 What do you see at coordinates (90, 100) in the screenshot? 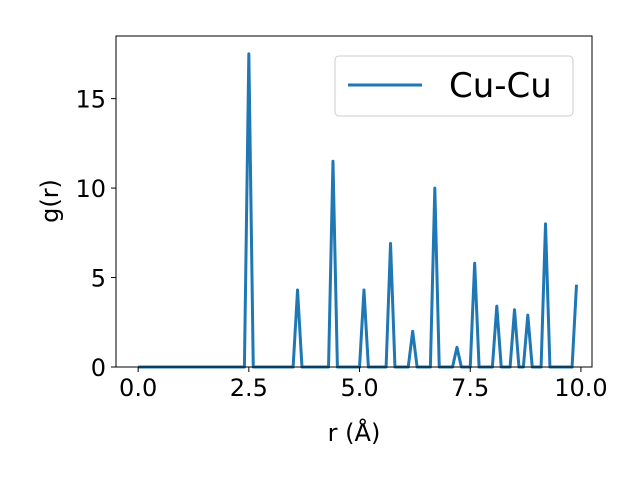
I see `y-tick-label: 15` at bounding box center [90, 100].